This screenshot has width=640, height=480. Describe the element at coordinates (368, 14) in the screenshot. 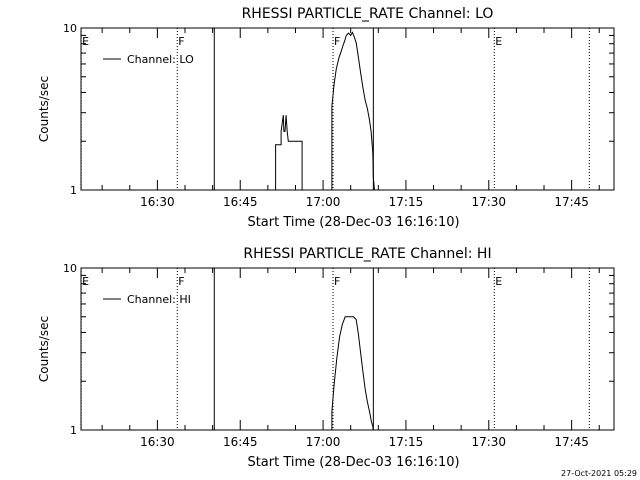

I see `chart-title: RHESSI PARTICLE_RATE Channel: LO` at that location.